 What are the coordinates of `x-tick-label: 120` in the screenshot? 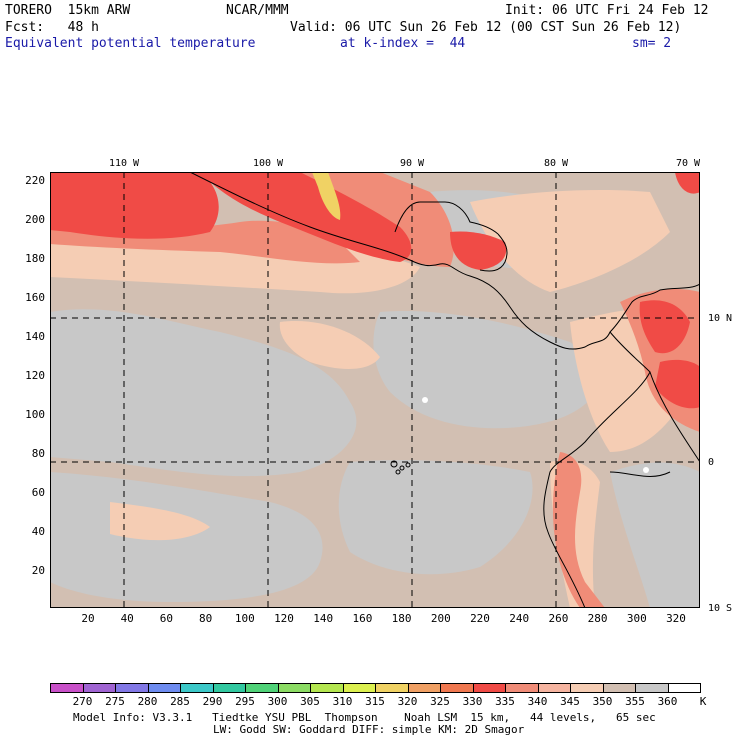 It's located at (284, 618).